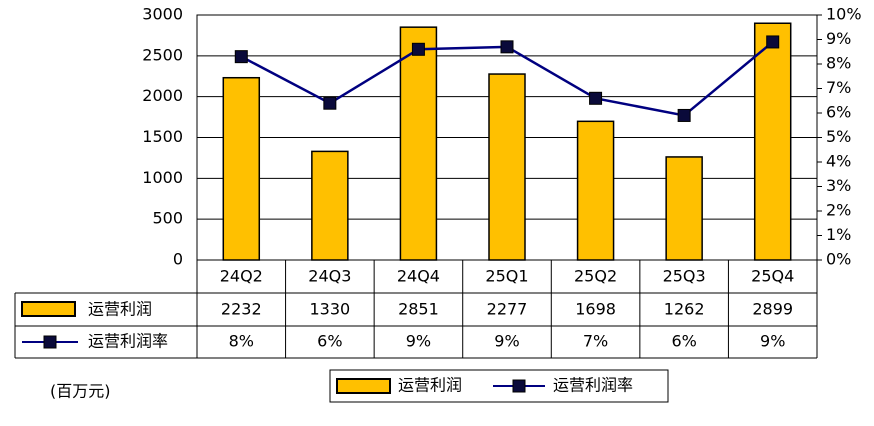 Image resolution: width=874 pixels, height=426 pixels. What do you see at coordinates (838, 87) in the screenshot?
I see `y2-tick-label: 7%` at bounding box center [838, 87].